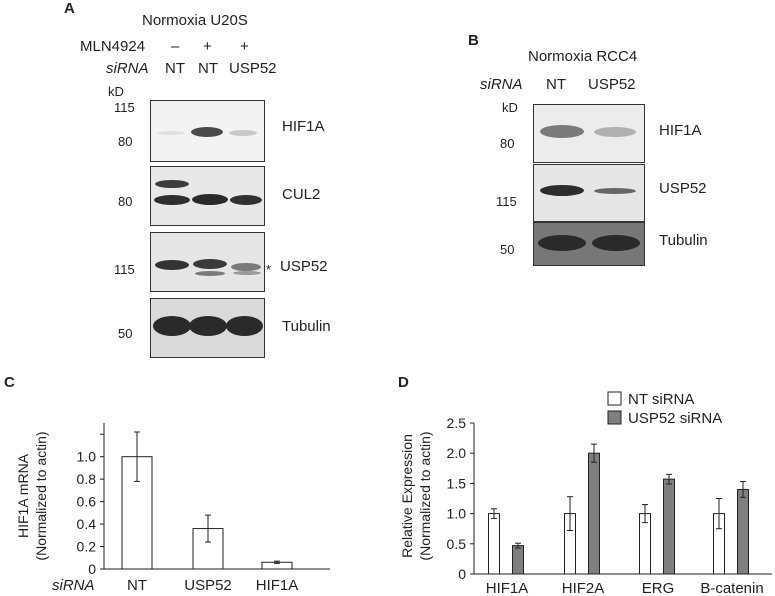  What do you see at coordinates (87, 479) in the screenshot?
I see `y-tick-label: 0.8` at bounding box center [87, 479].